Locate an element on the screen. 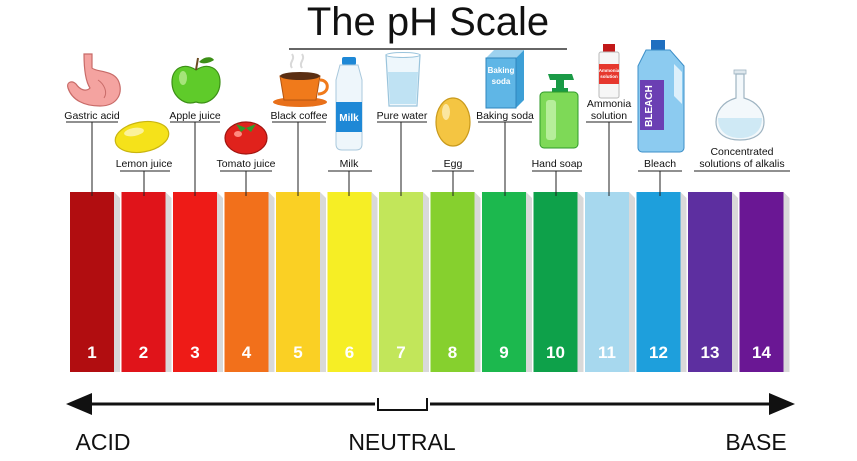 The width and height of the screenshot is (857, 461). arrow-left-icon is located at coordinates (79, 404).